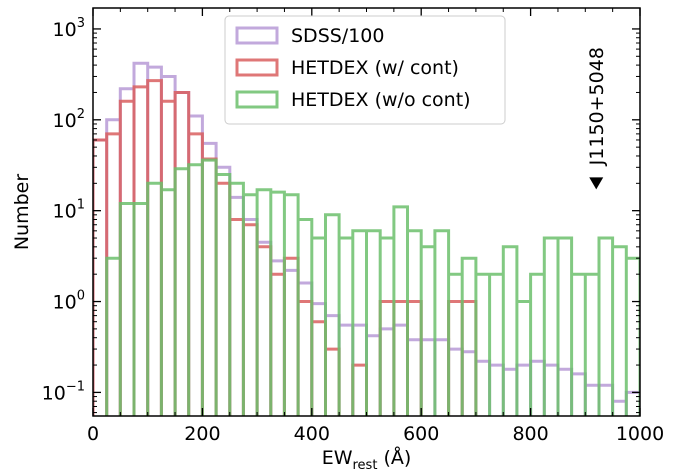  Describe the element at coordinates (63, 391) in the screenshot. I see `y-tick-label: 10⁻¹` at that location.